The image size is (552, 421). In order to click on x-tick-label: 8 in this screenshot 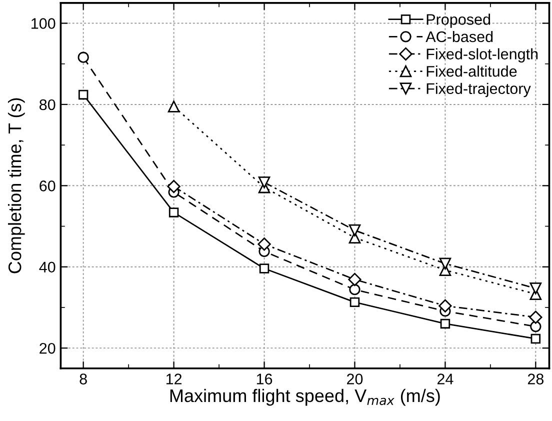, I will do `click(83, 379)`.